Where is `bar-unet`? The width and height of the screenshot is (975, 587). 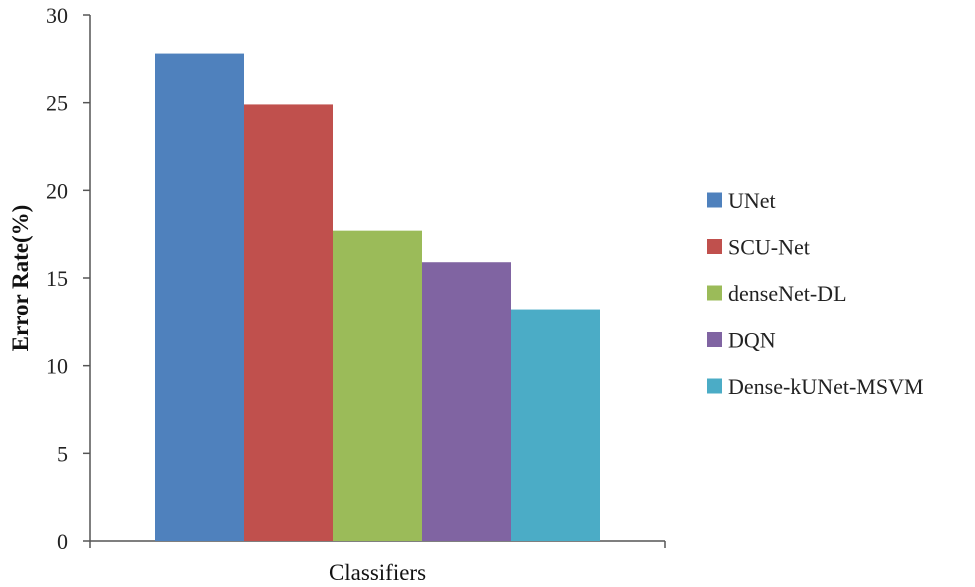 bar-unet is located at coordinates (199, 297).